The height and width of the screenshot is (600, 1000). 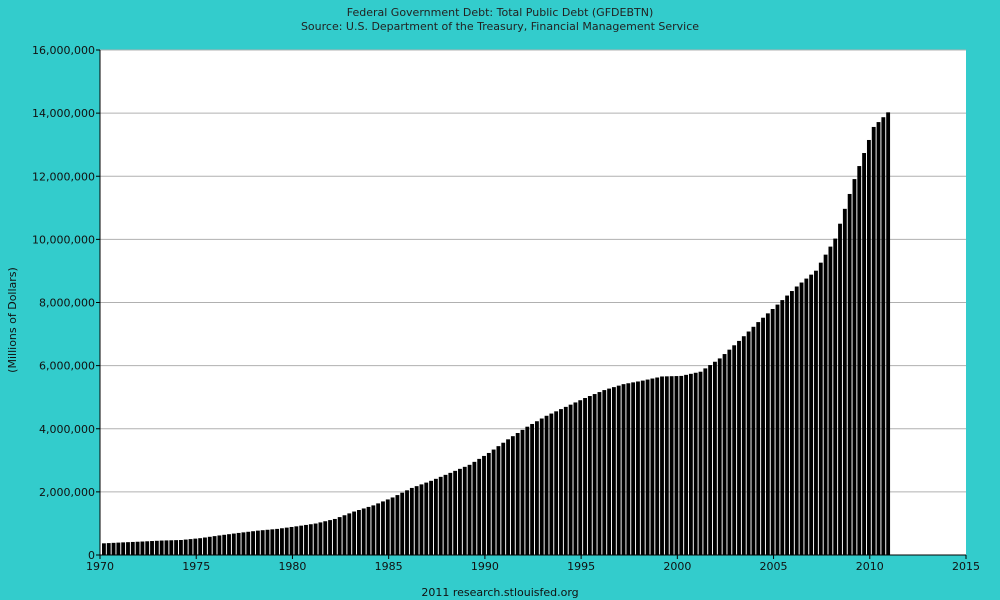 What do you see at coordinates (774, 566) in the screenshot?
I see `x-tick-label: 2005` at bounding box center [774, 566].